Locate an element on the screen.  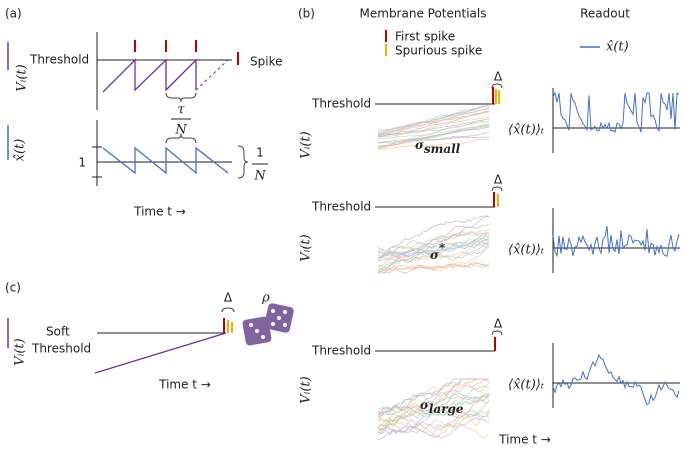
tau: τ is located at coordinates (181, 110).